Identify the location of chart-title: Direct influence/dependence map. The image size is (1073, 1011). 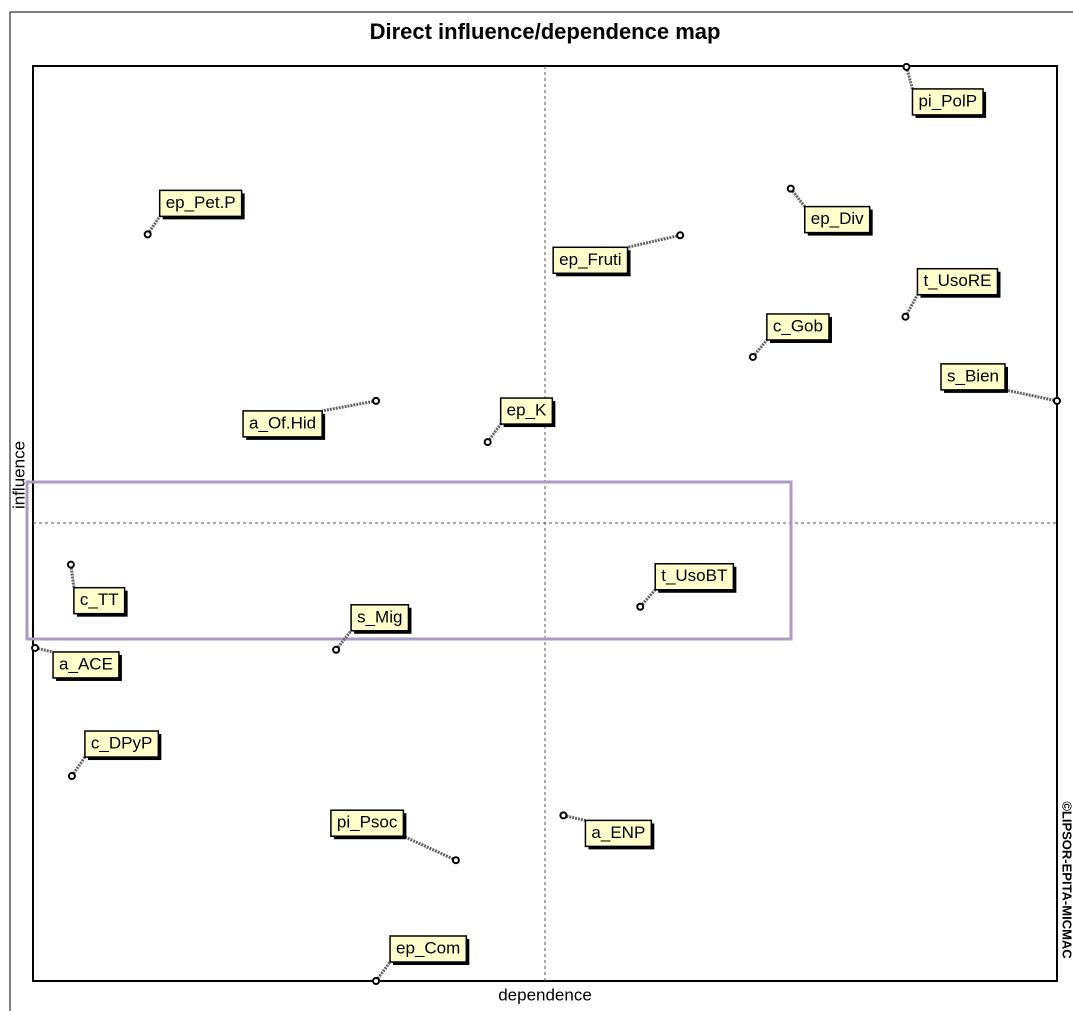
(545, 31).